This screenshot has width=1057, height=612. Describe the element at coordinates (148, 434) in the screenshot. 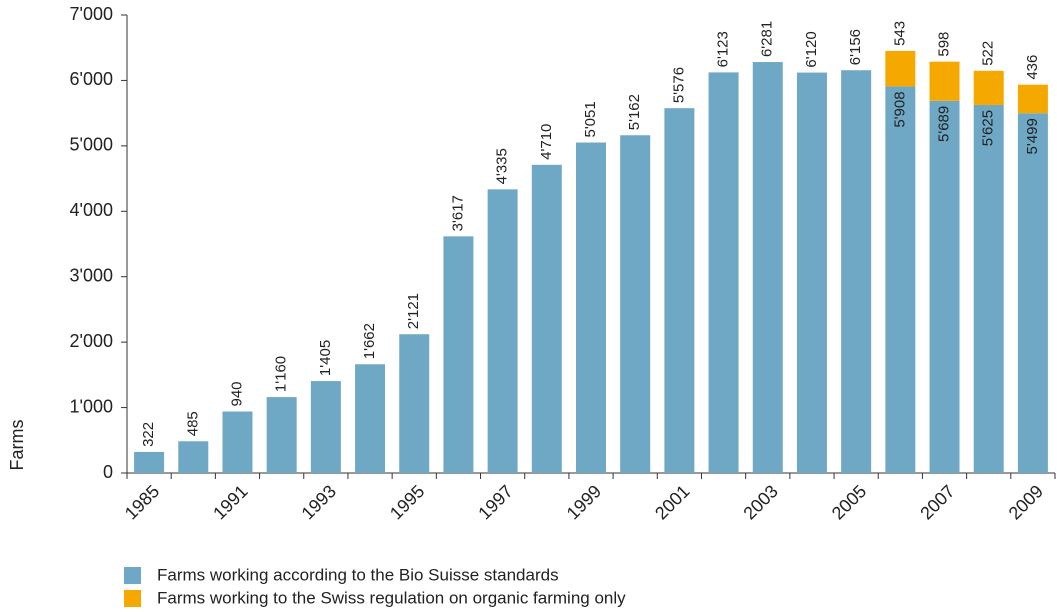

I see `value-label: 322` at that location.